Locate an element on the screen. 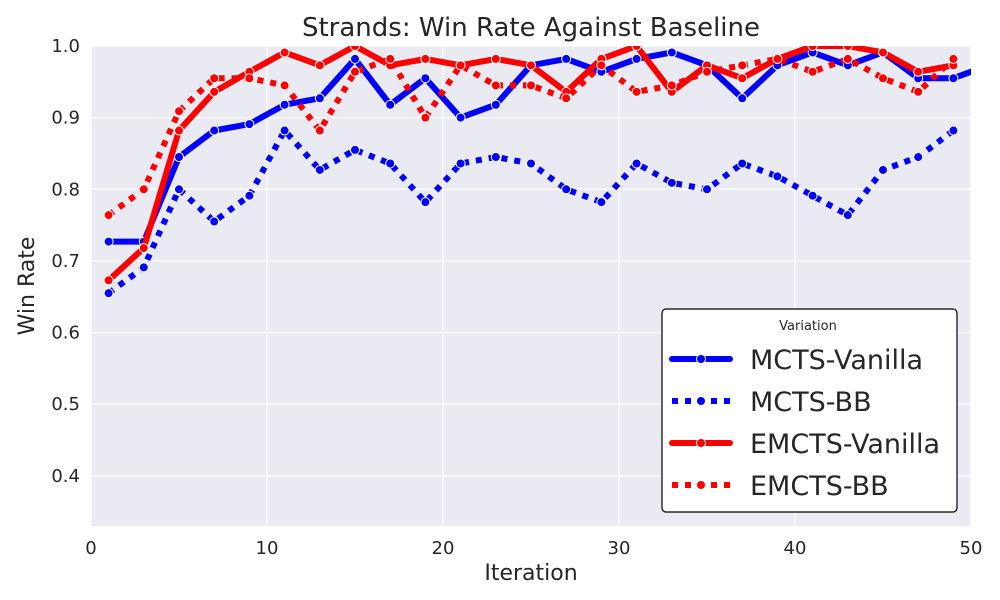 The image size is (1000, 600). legend-box is located at coordinates (809, 410).